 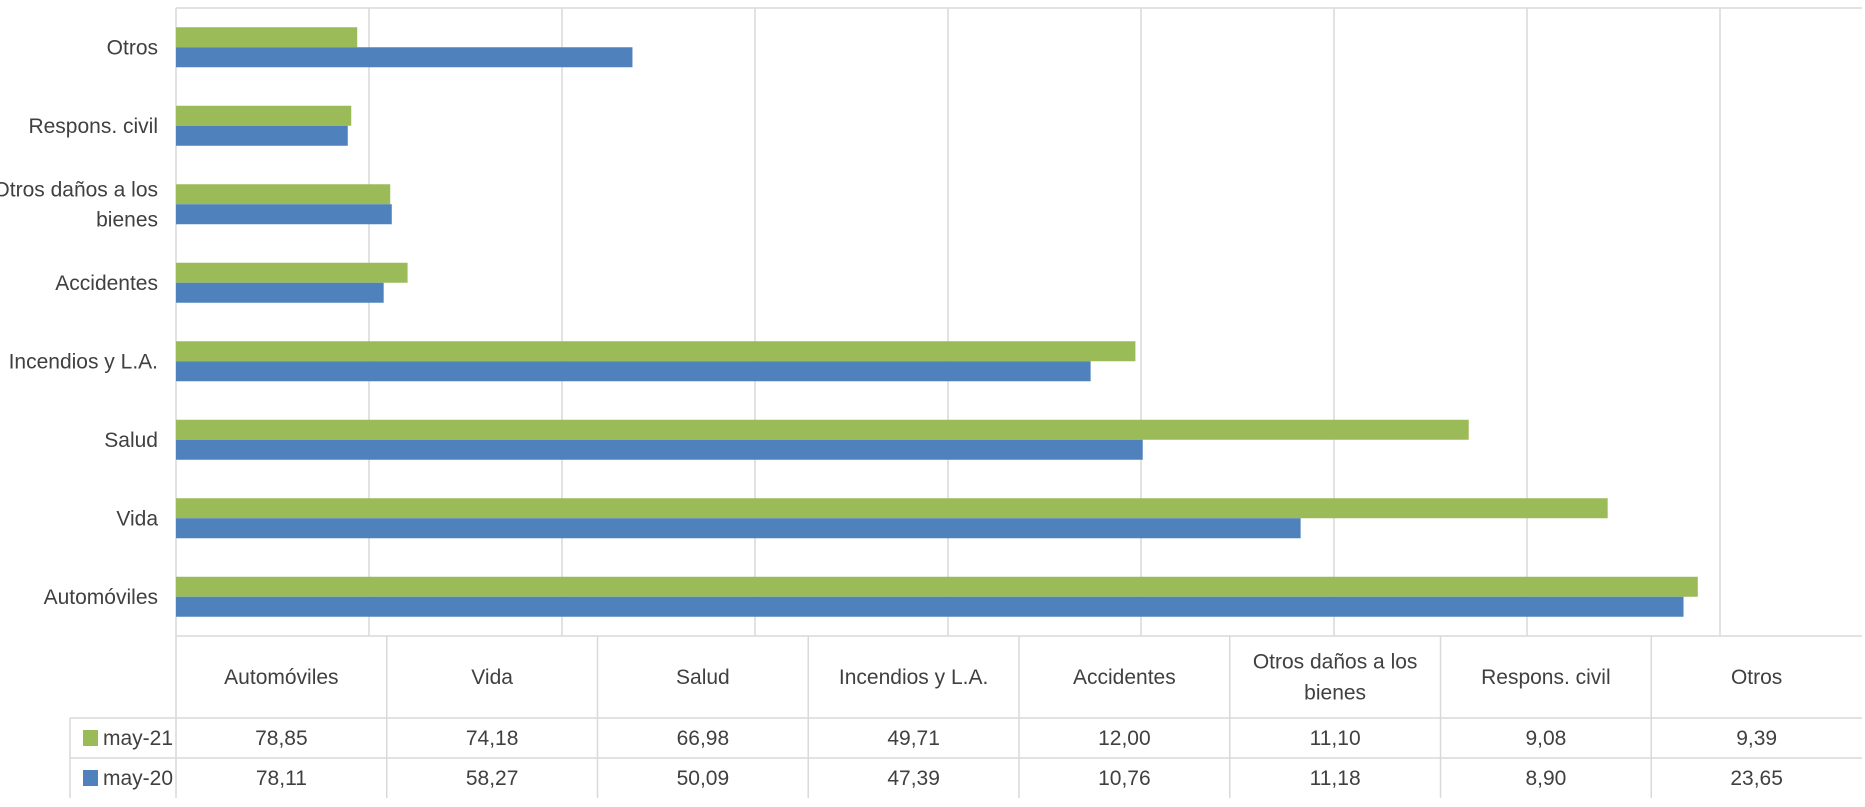 I want to click on category-label: Accidentes, so click(x=106, y=283).